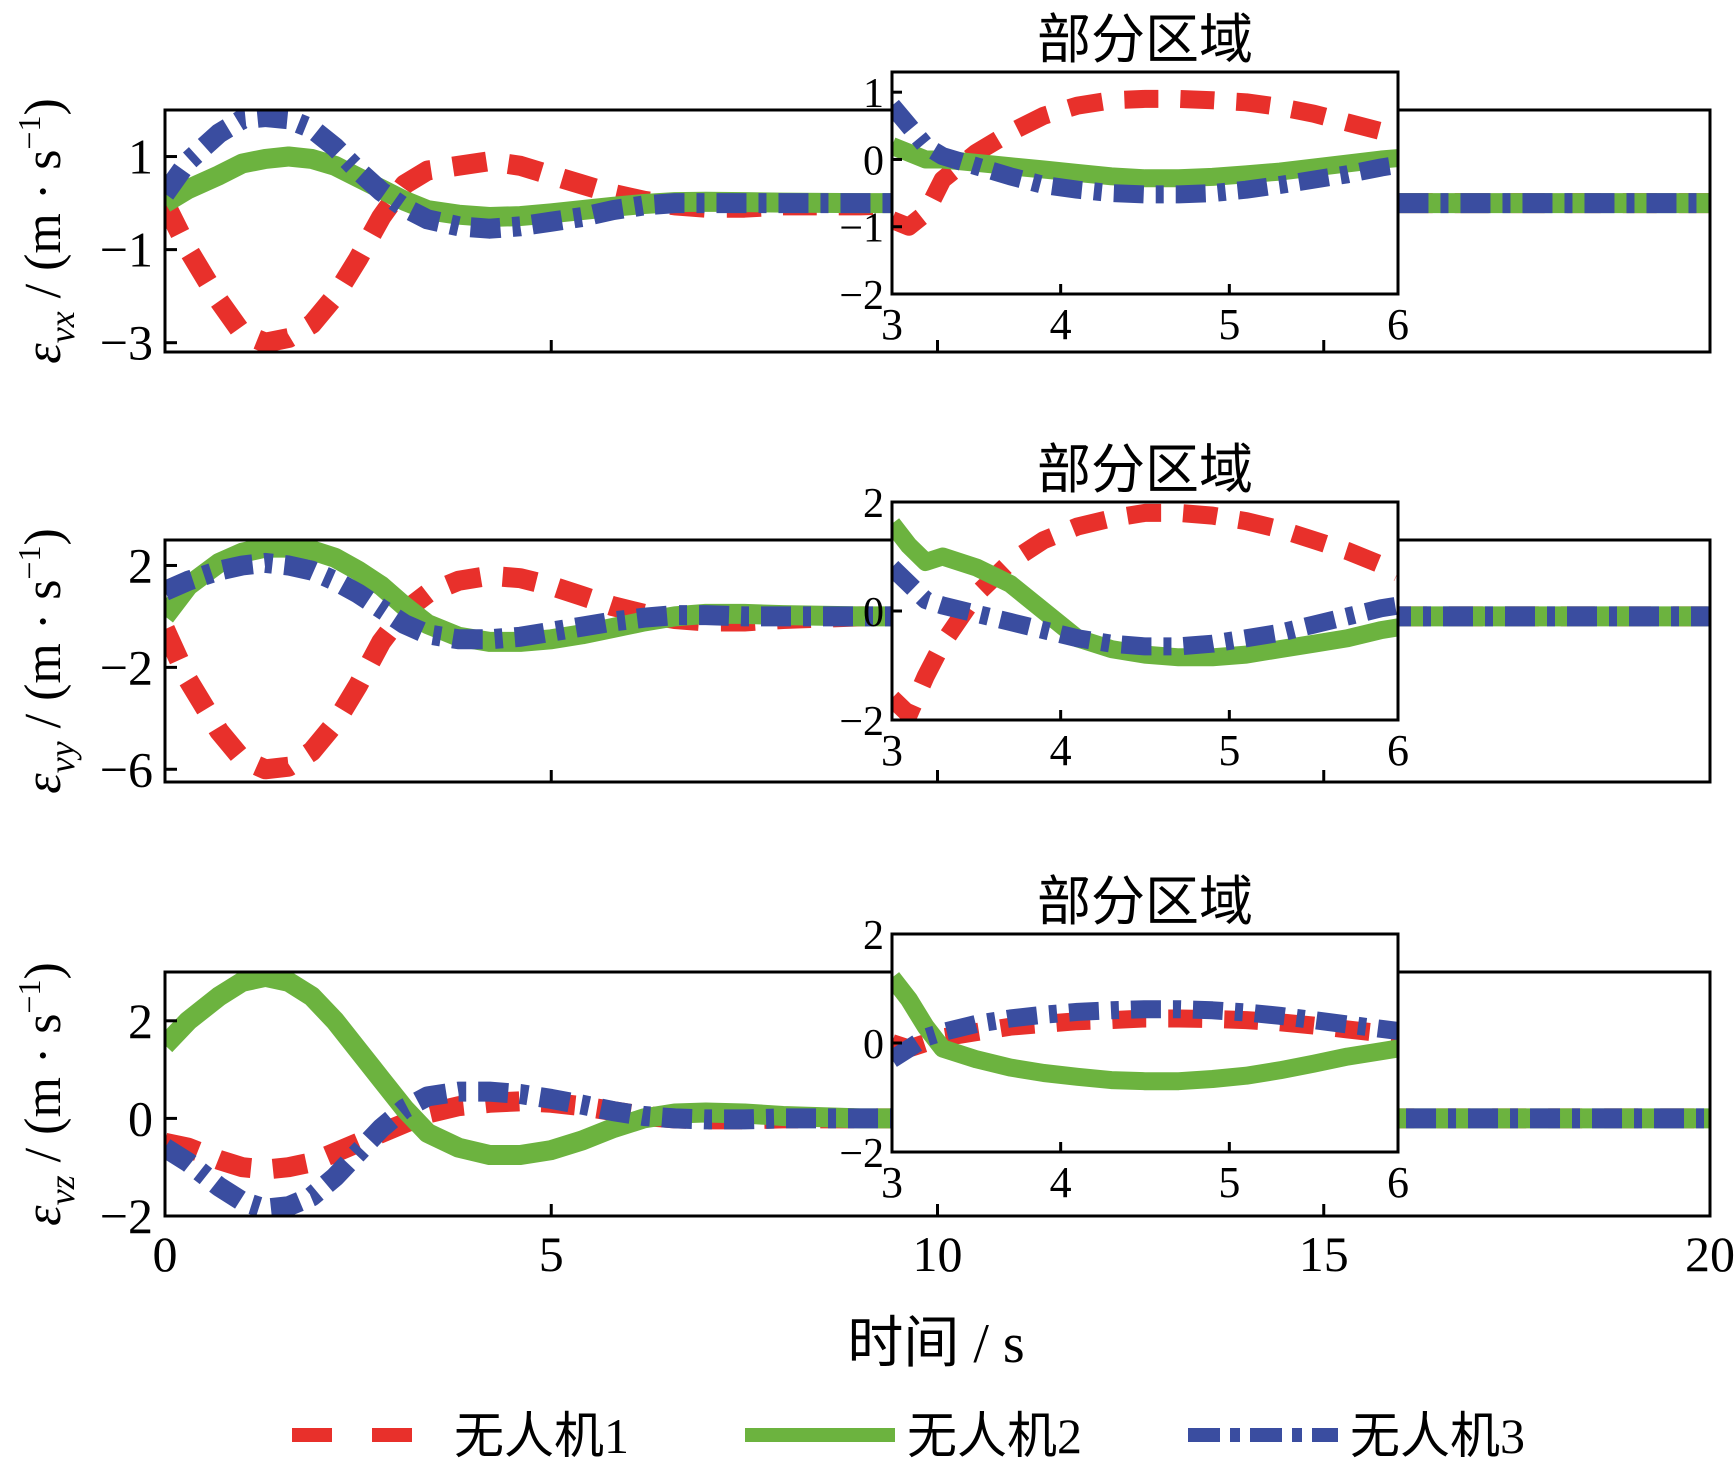 The image size is (1734, 1469). I want to click on inset-3-xtick-label: 4, so click(1061, 1182).